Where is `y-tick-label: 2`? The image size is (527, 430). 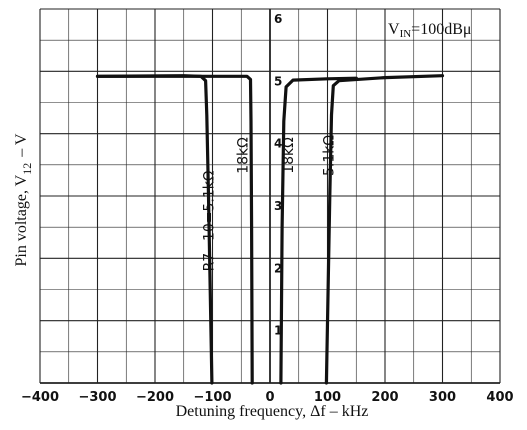
y-tick-label: 2 is located at coordinates (278, 268).